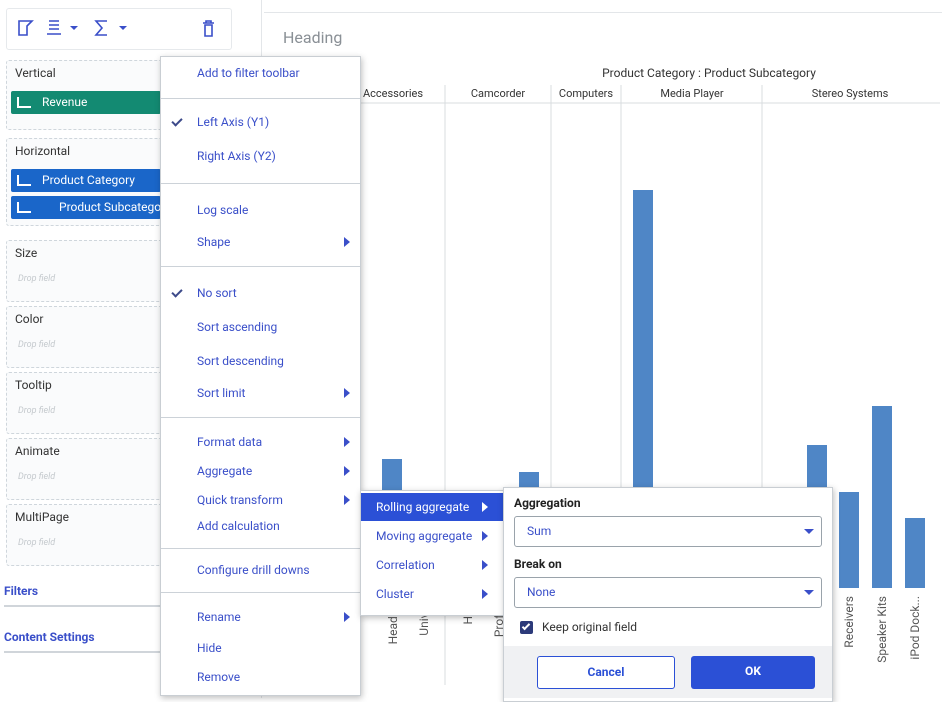 The height and width of the screenshot is (702, 942). Describe the element at coordinates (86, 207) in the screenshot. I see `field-pill: Product Subcategory` at that location.